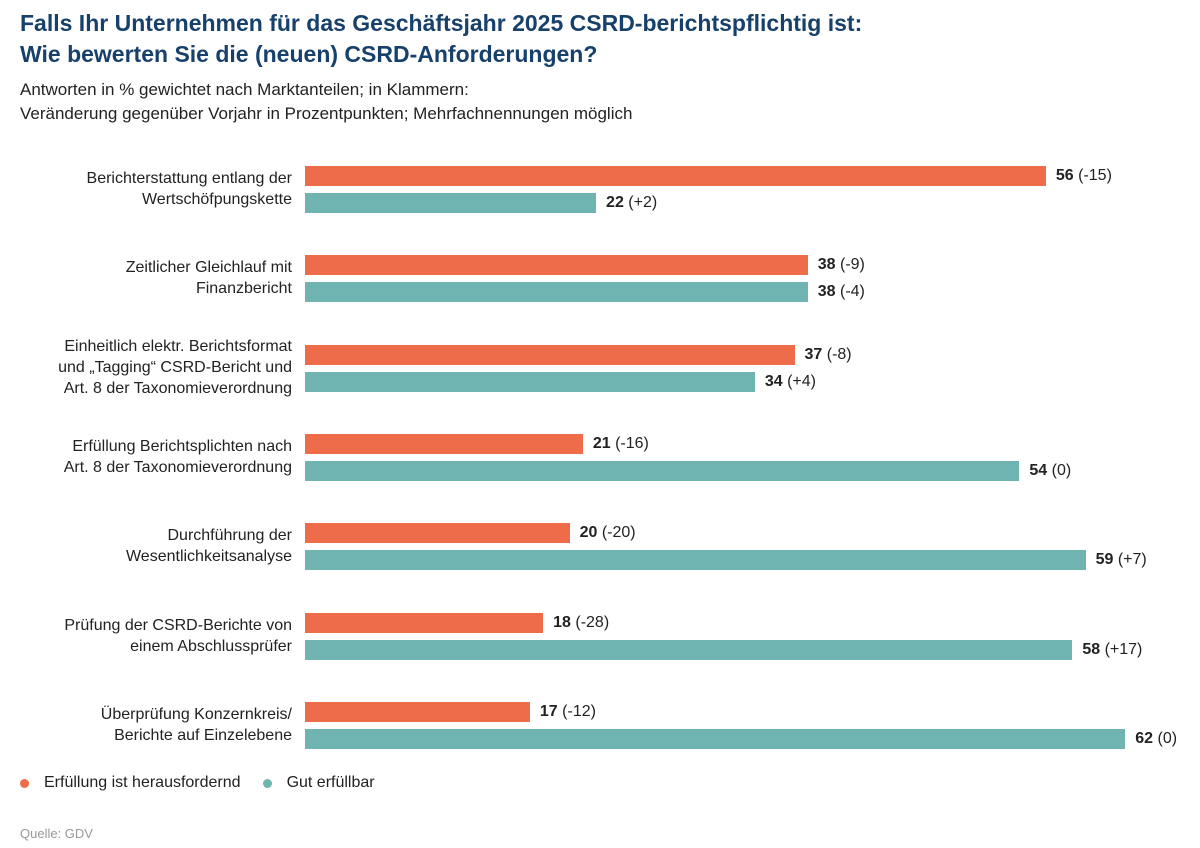 The image size is (1200, 848). Describe the element at coordinates (643, 202) in the screenshot. I see `value-change: (+2)` at that location.